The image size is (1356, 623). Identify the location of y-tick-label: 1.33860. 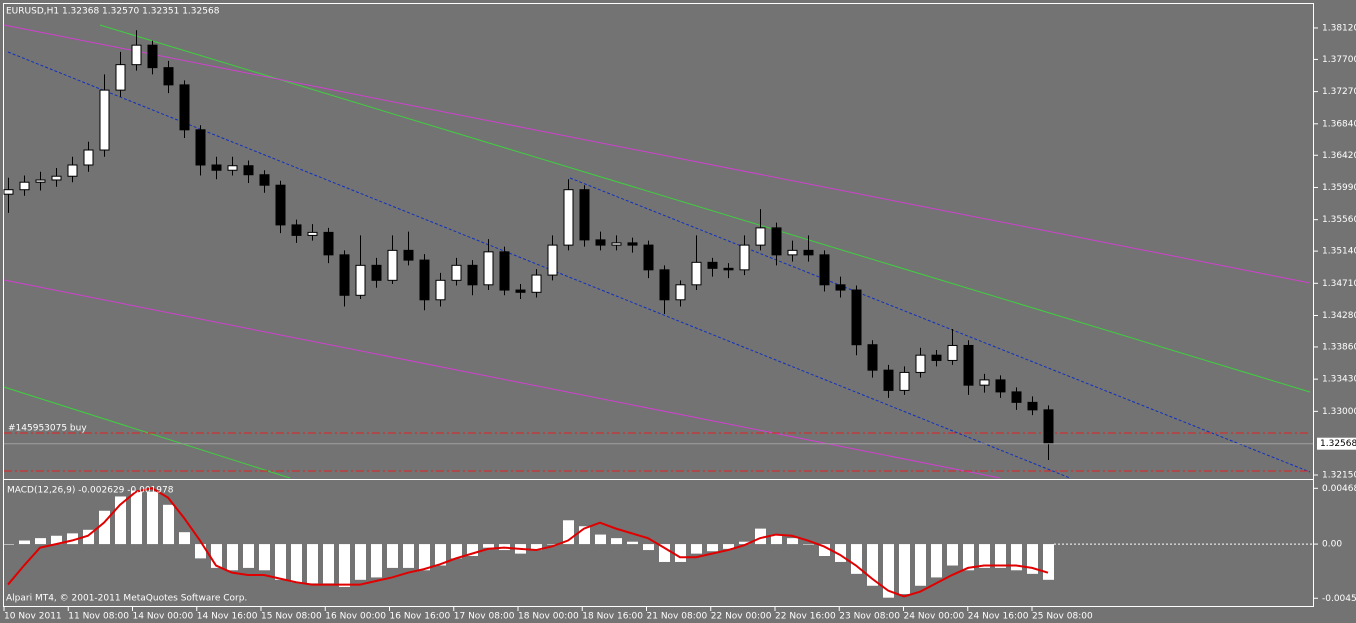
(1339, 347).